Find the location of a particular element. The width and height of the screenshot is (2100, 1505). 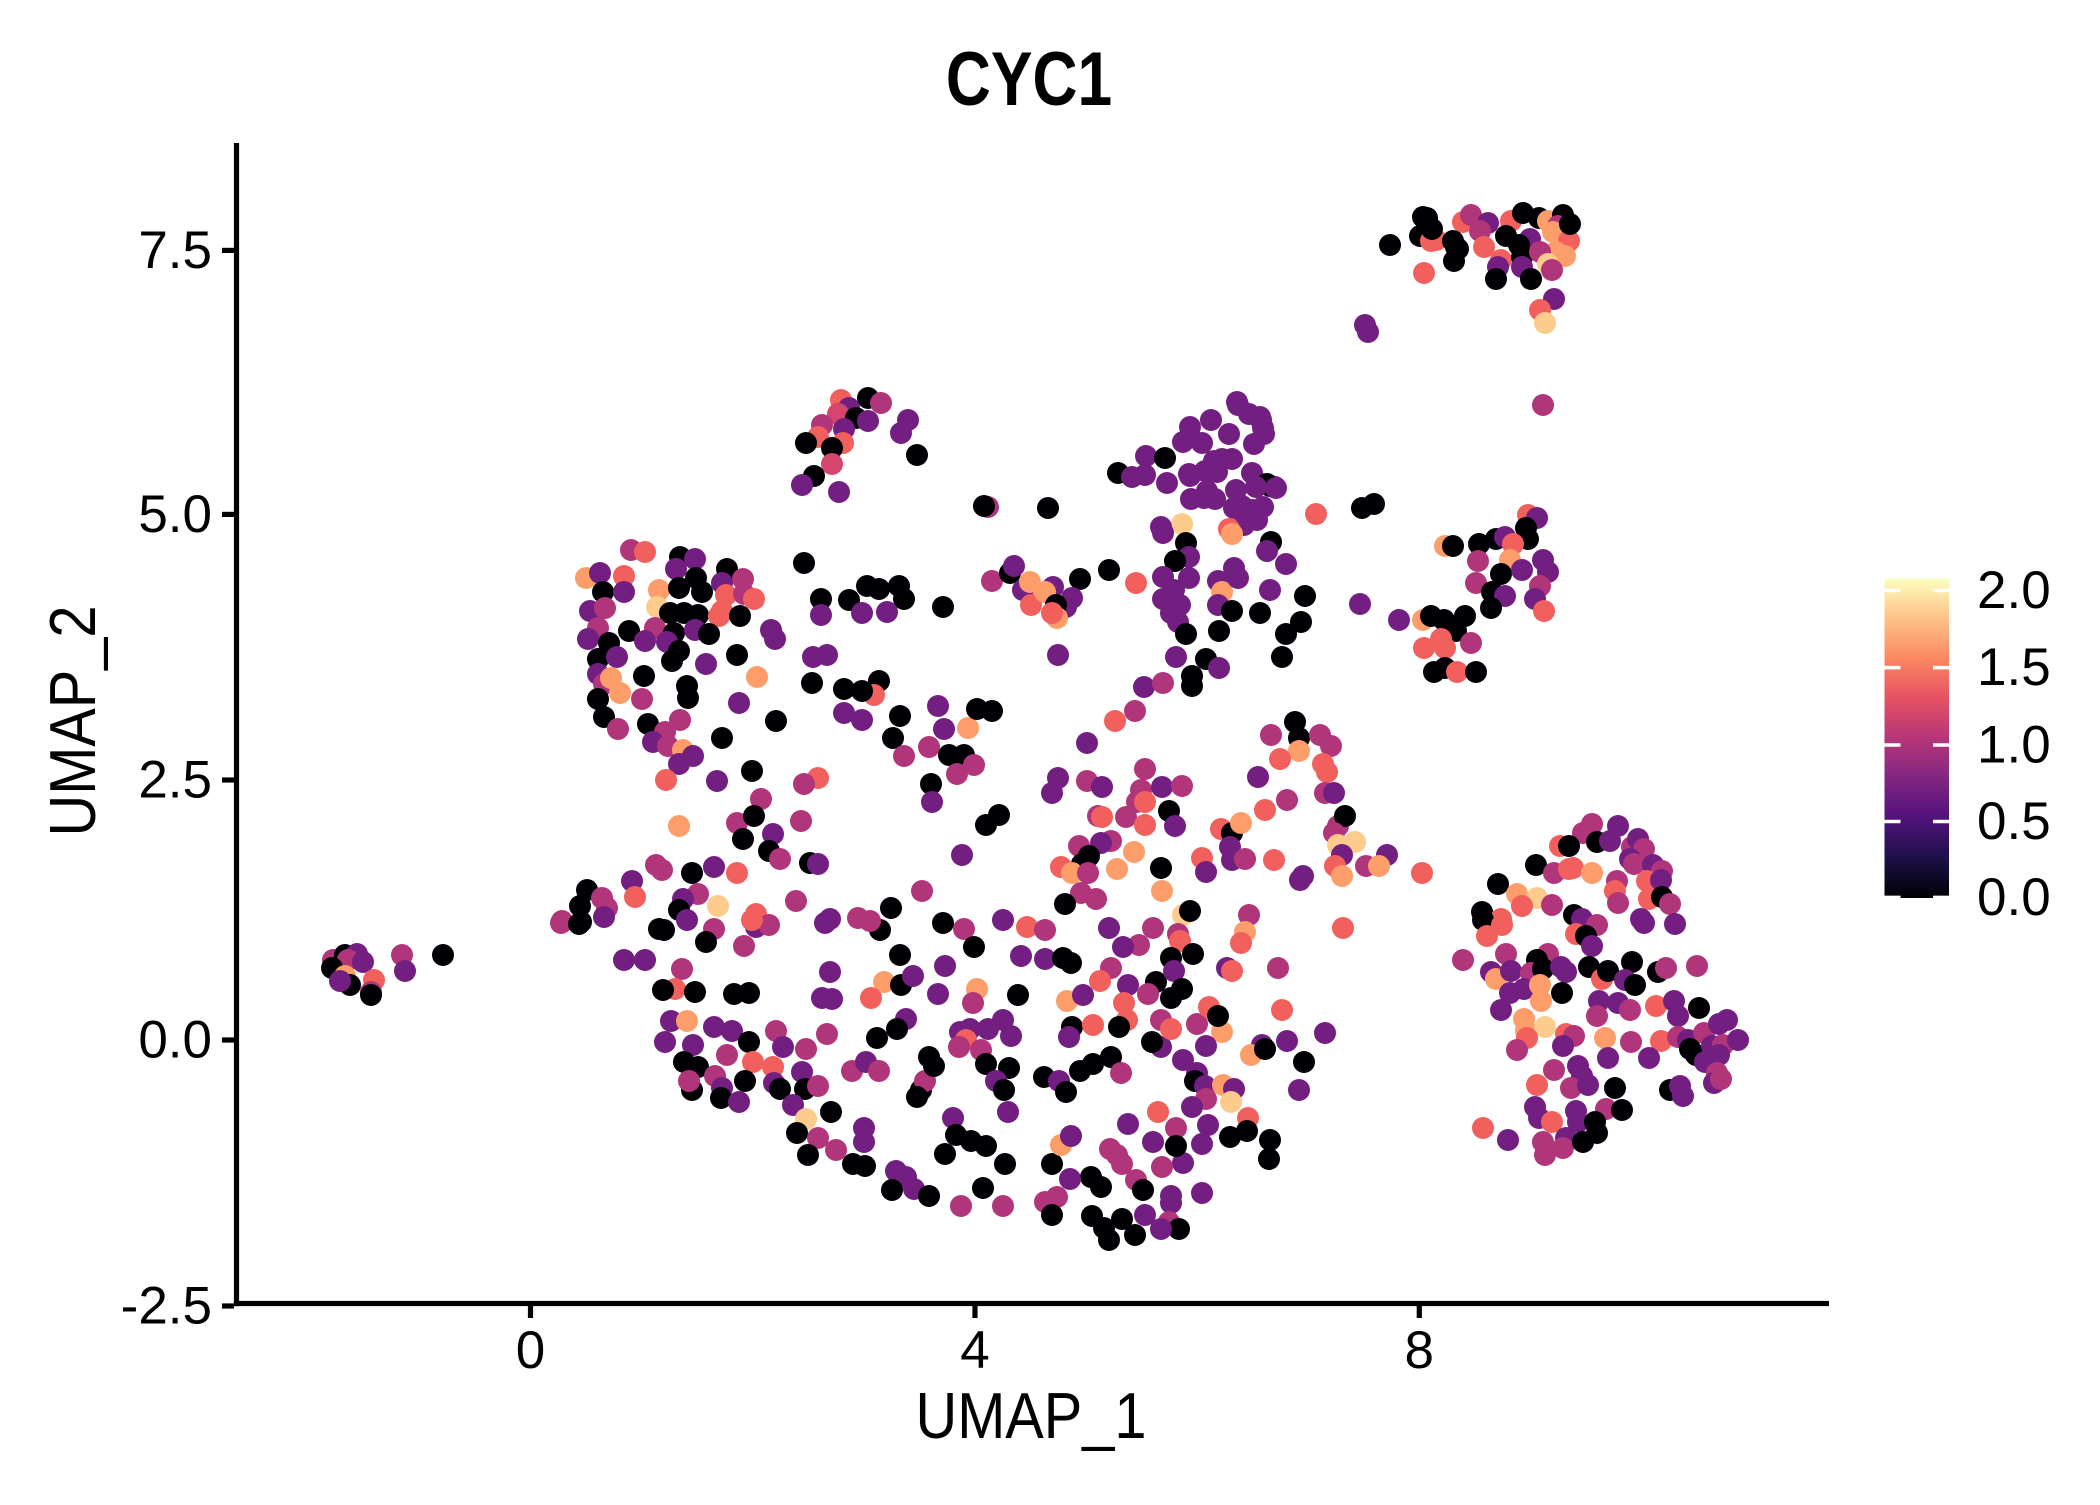

svg-text: -2.5 is located at coordinates (166, 1306).